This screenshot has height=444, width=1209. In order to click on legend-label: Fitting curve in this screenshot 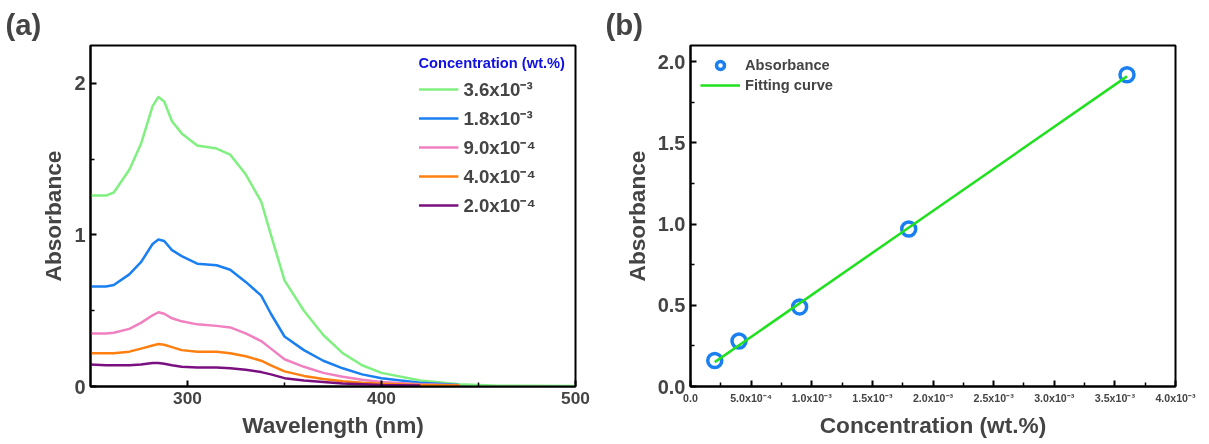, I will do `click(789, 85)`.